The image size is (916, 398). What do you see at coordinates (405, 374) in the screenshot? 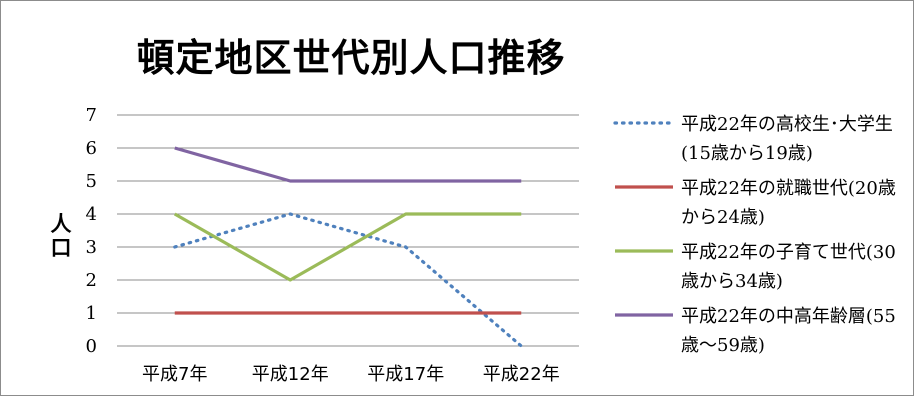
I see `x-tick-label: 平成17年` at bounding box center [405, 374].